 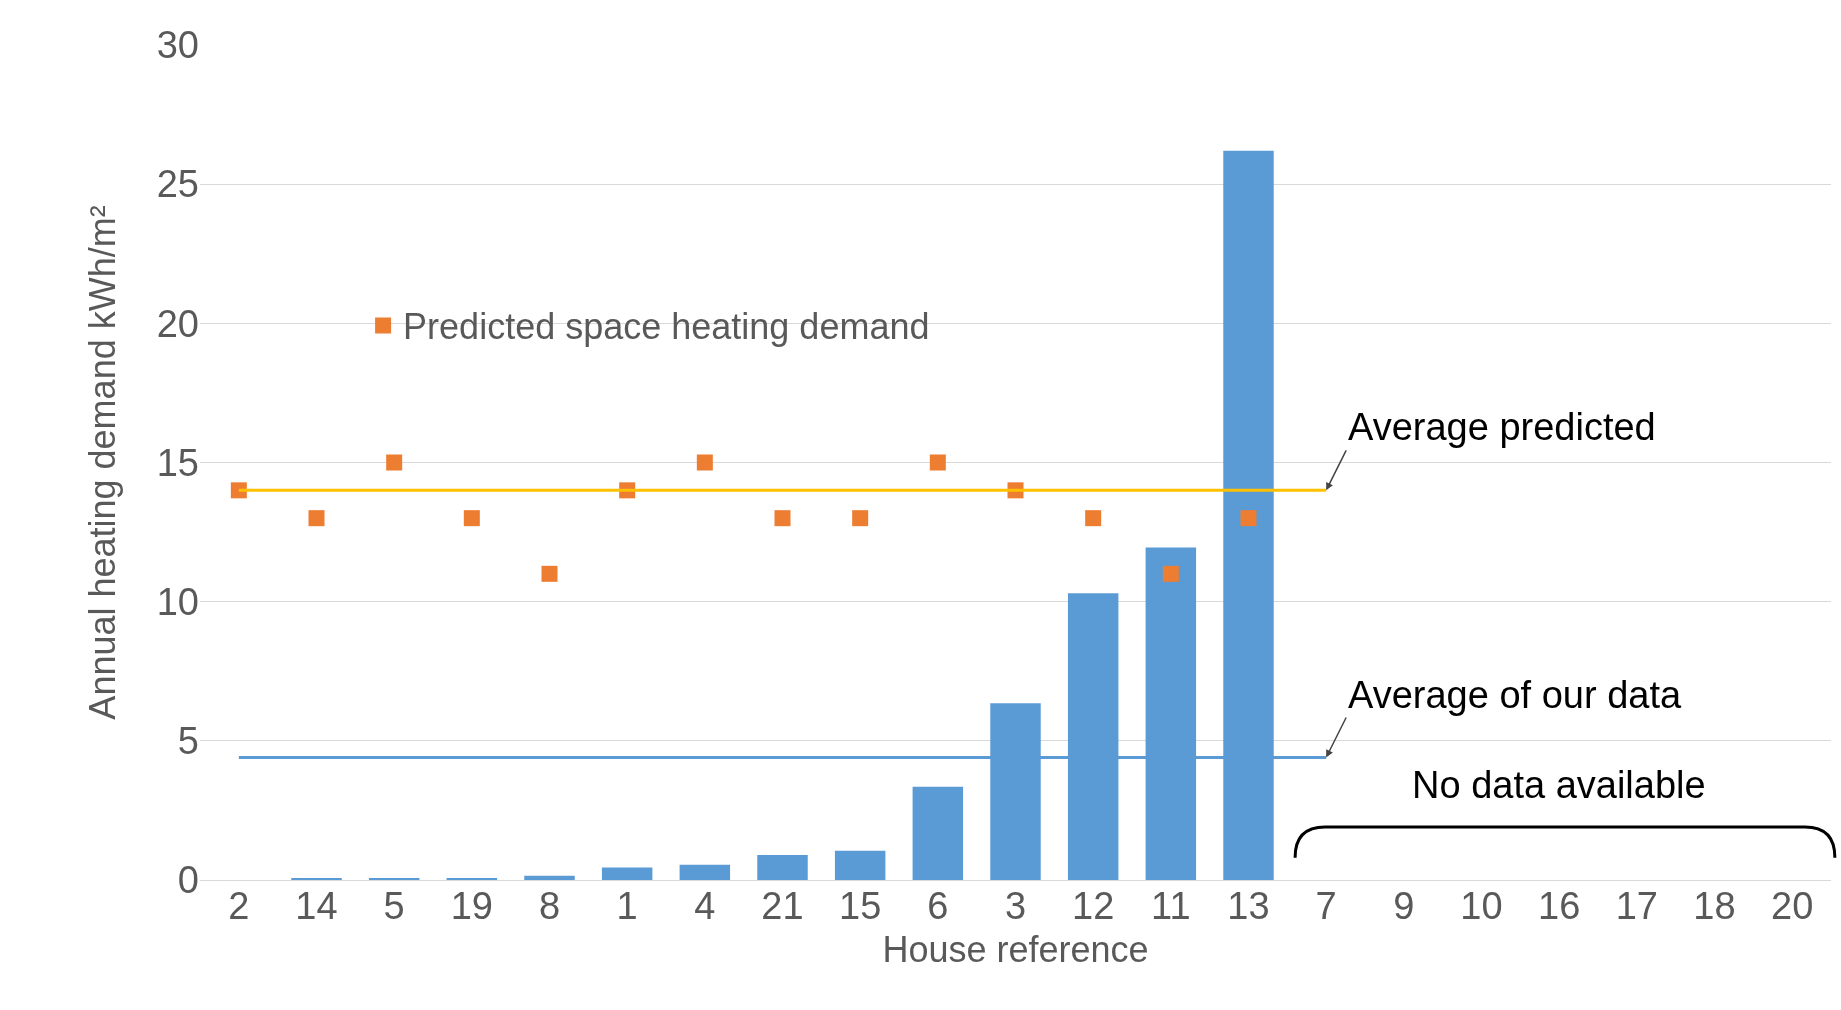 I want to click on y-tick-label: 15, so click(x=177, y=462).